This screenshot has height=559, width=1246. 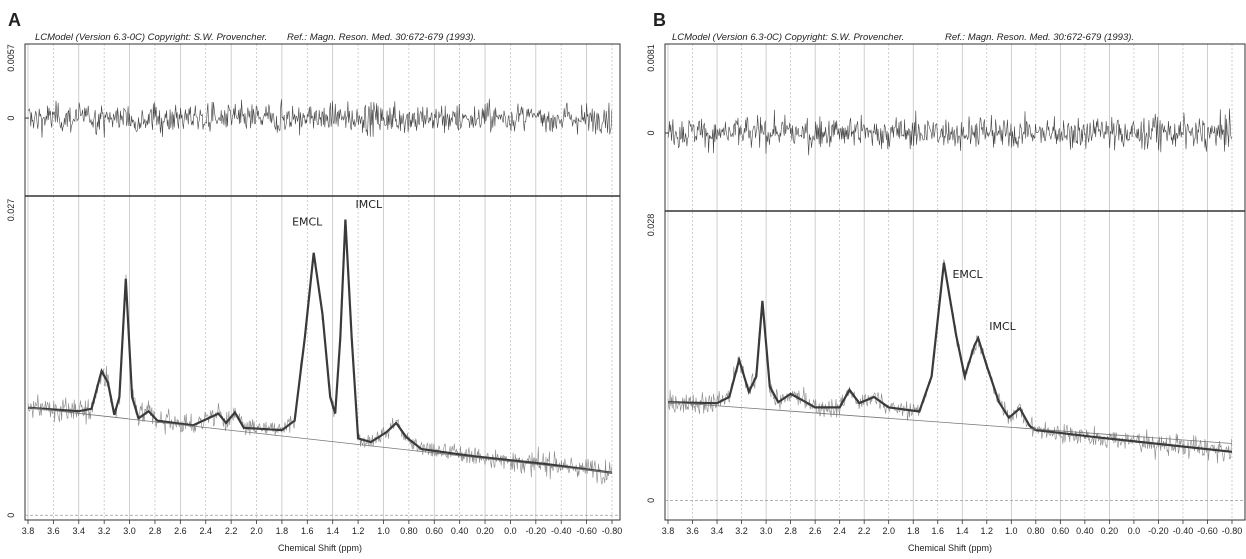 I want to click on y-tick-label: 0.027, so click(x=11, y=210).